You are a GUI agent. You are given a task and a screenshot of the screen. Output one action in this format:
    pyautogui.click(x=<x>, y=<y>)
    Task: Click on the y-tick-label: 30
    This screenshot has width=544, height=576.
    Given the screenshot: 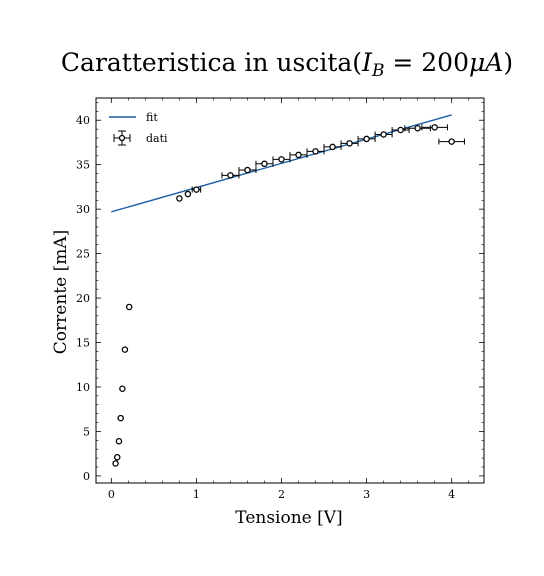 What is the action you would take?
    pyautogui.click(x=83, y=209)
    